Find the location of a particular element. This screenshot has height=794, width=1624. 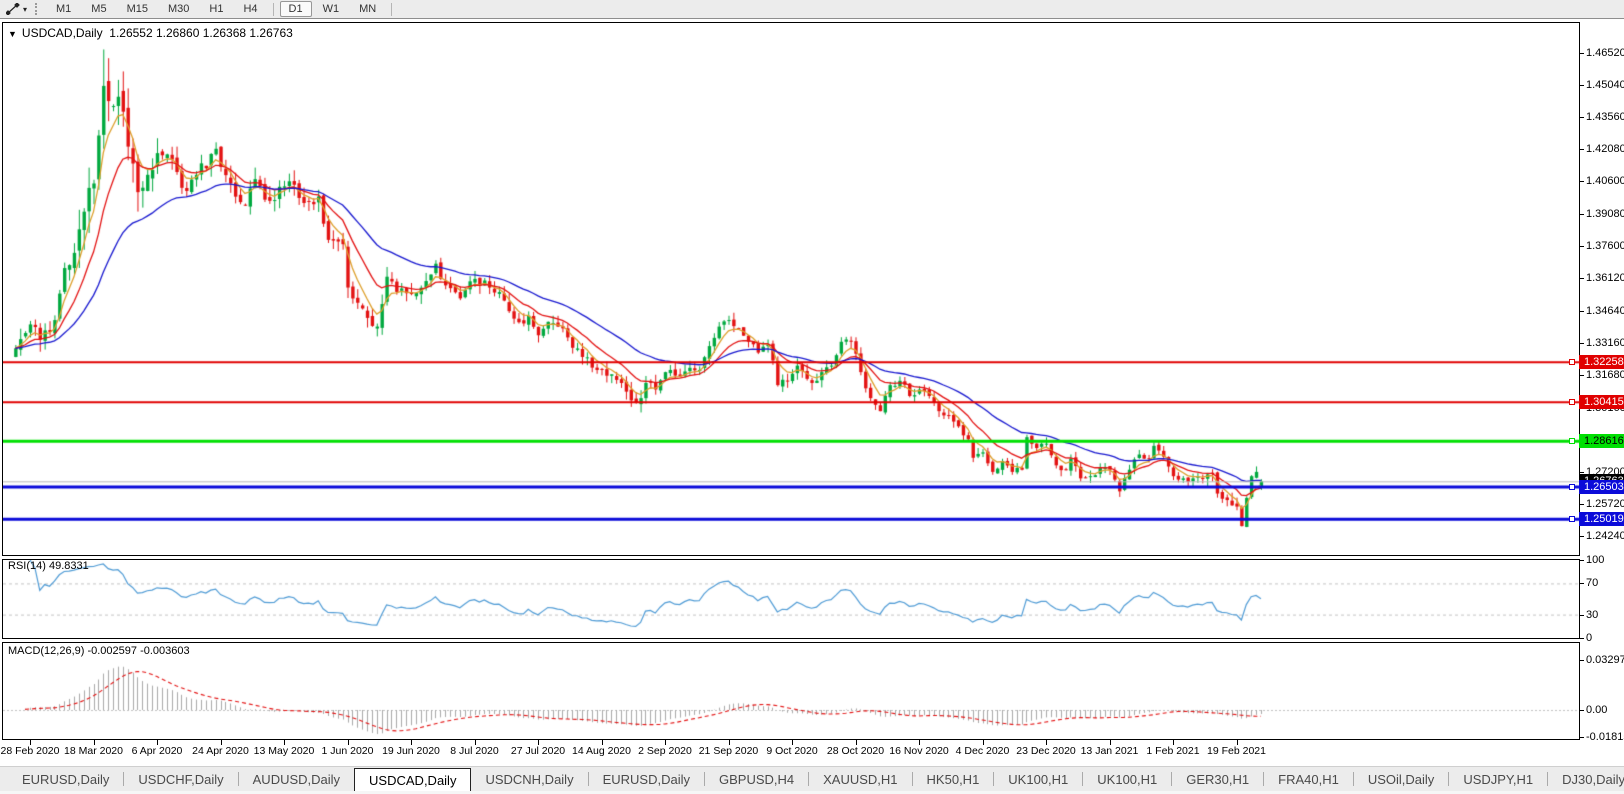

toolbar-grip is located at coordinates (37, 9).